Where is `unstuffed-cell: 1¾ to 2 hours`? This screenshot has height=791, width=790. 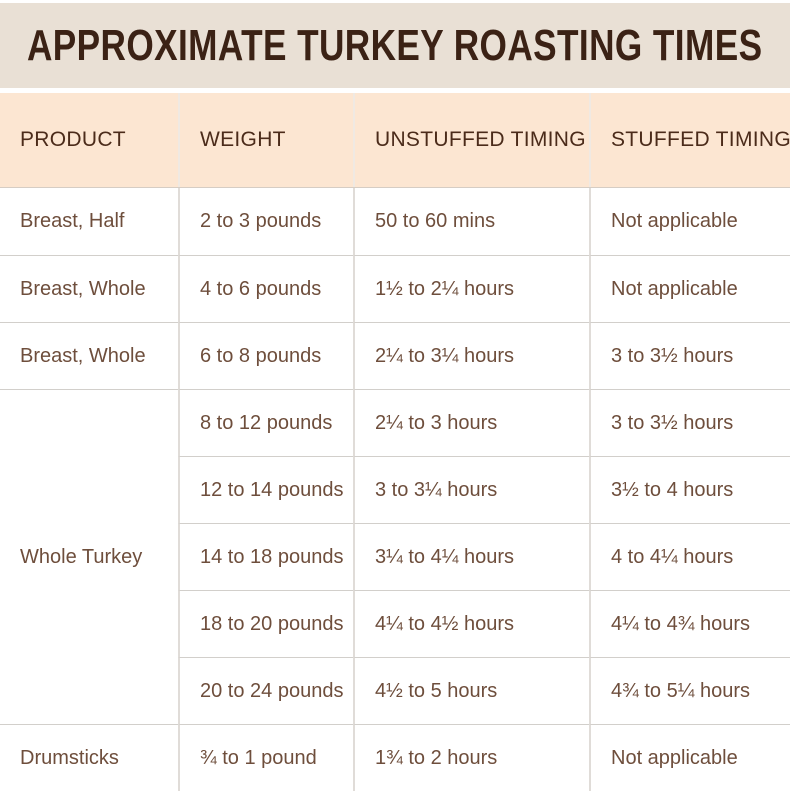 unstuffed-cell: 1¾ to 2 hours is located at coordinates (471, 757).